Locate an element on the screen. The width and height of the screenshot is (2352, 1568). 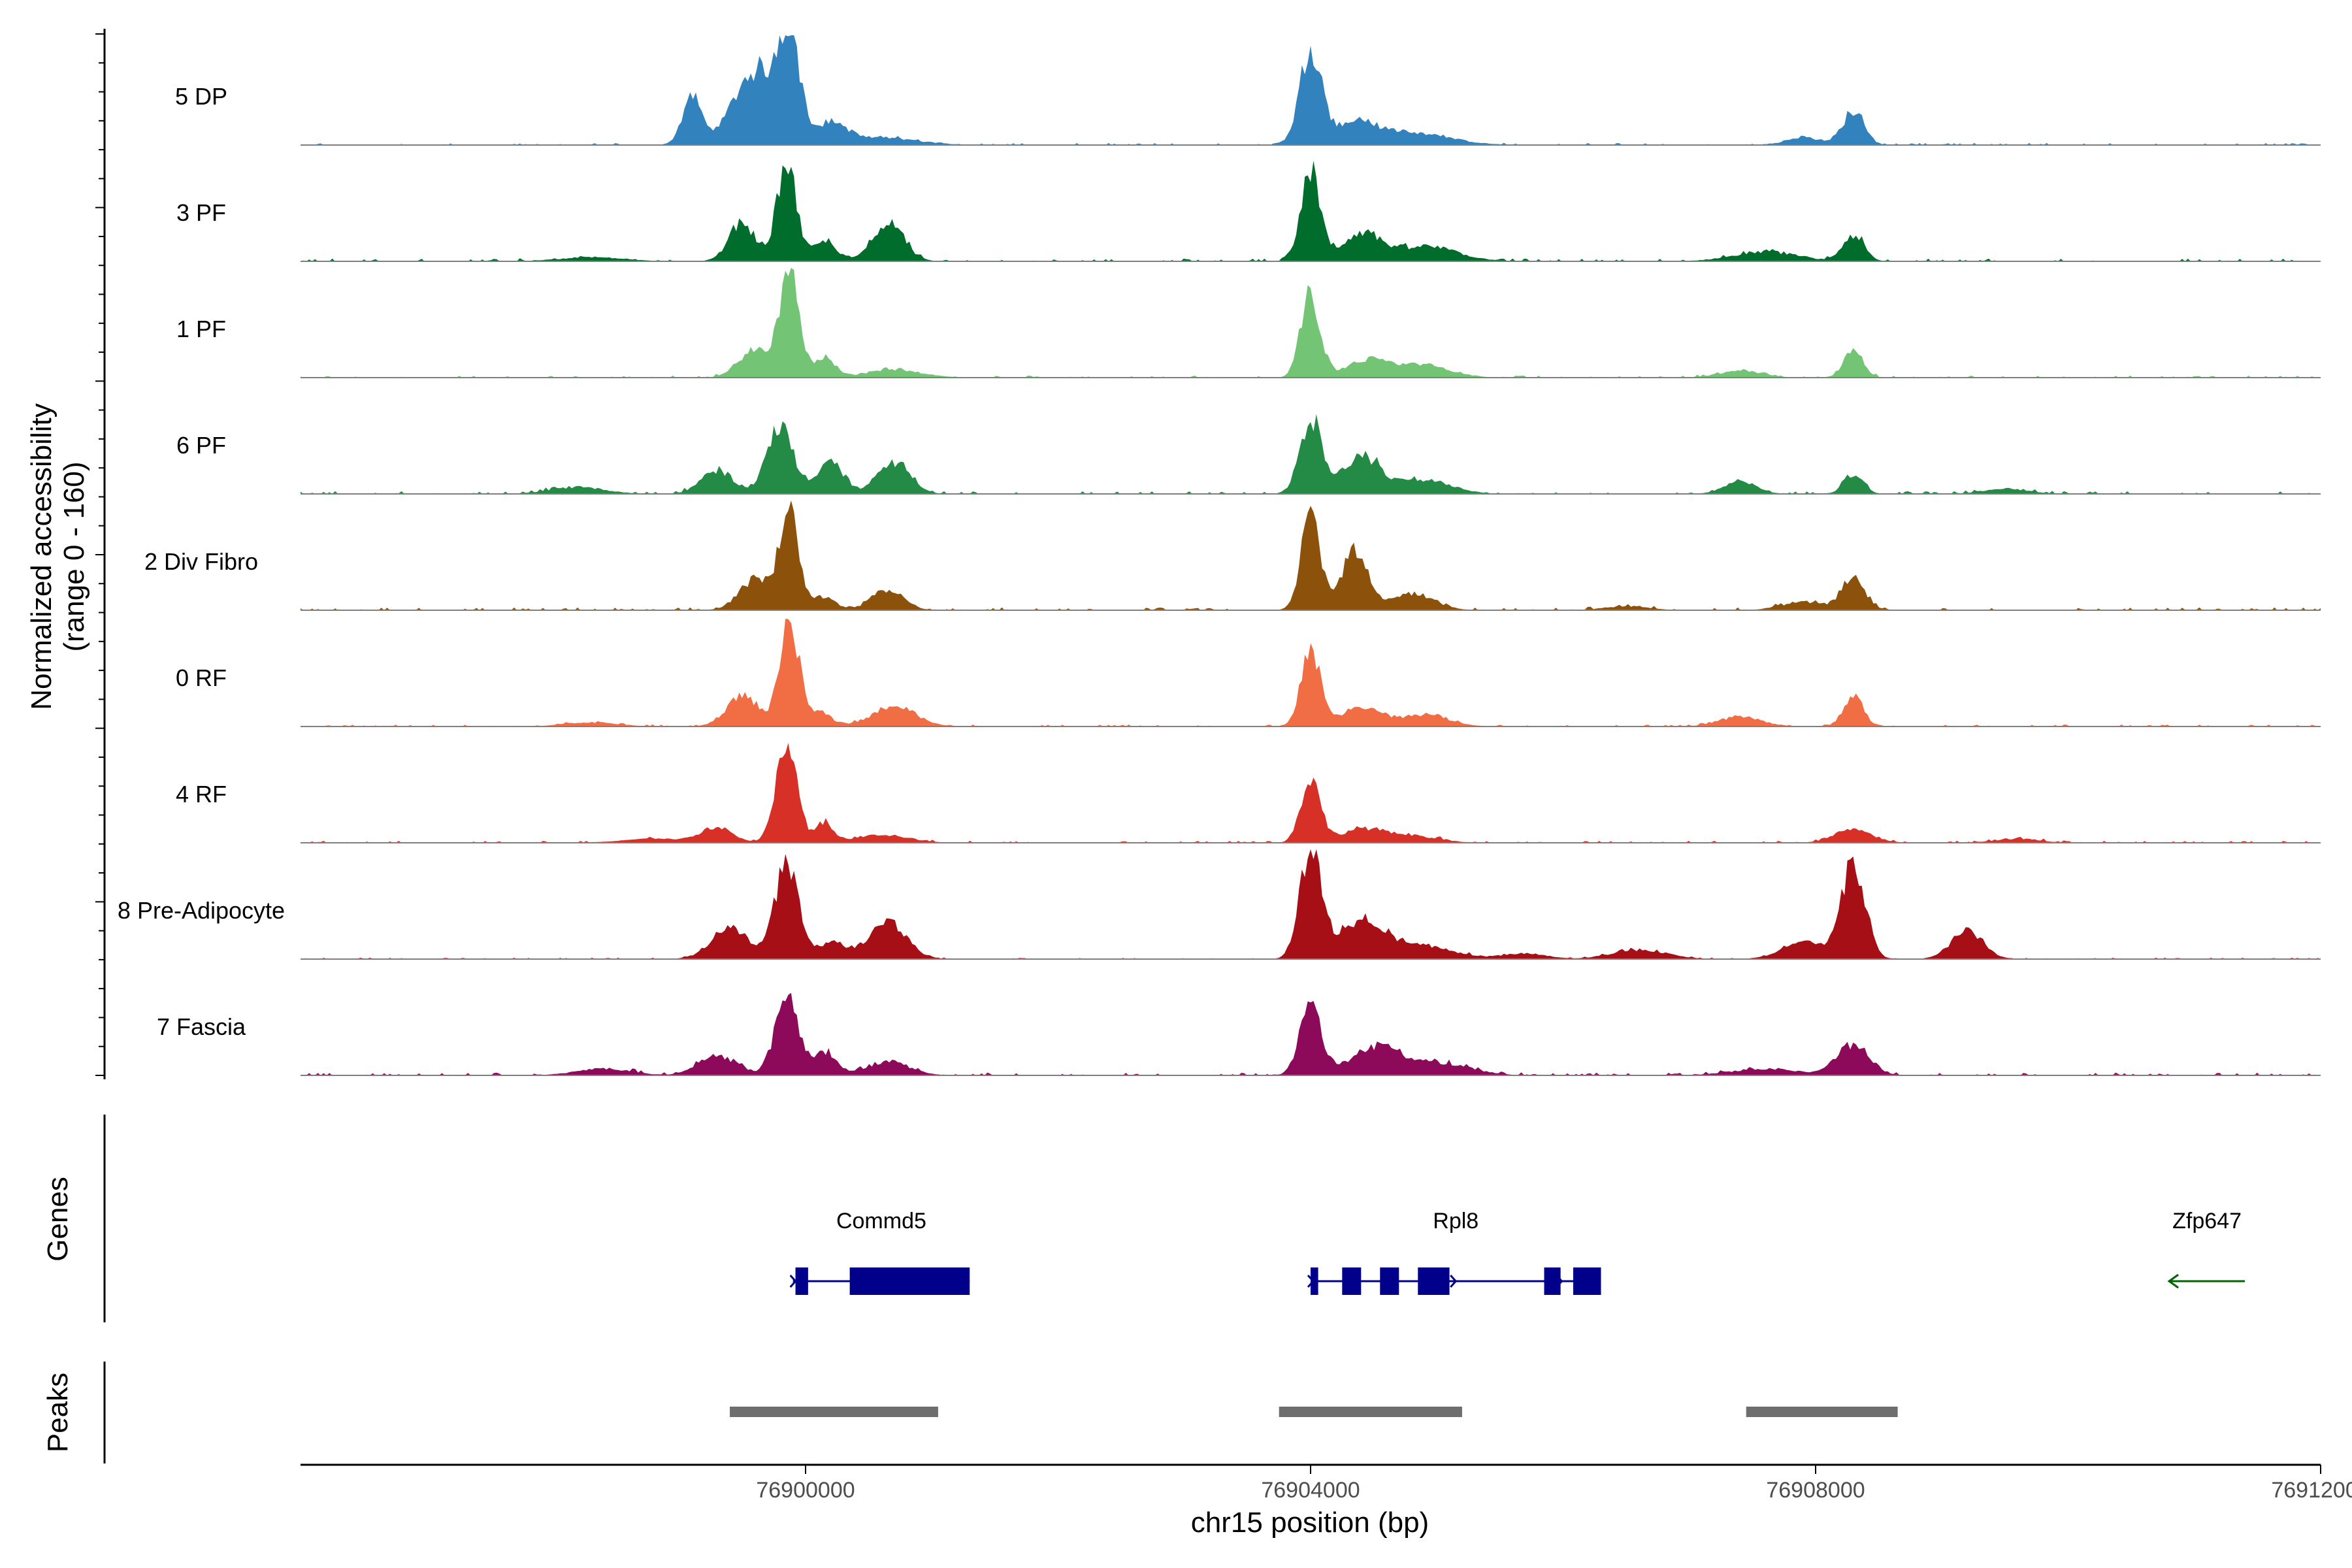
track-label: 7 Fascia is located at coordinates (201, 1026).